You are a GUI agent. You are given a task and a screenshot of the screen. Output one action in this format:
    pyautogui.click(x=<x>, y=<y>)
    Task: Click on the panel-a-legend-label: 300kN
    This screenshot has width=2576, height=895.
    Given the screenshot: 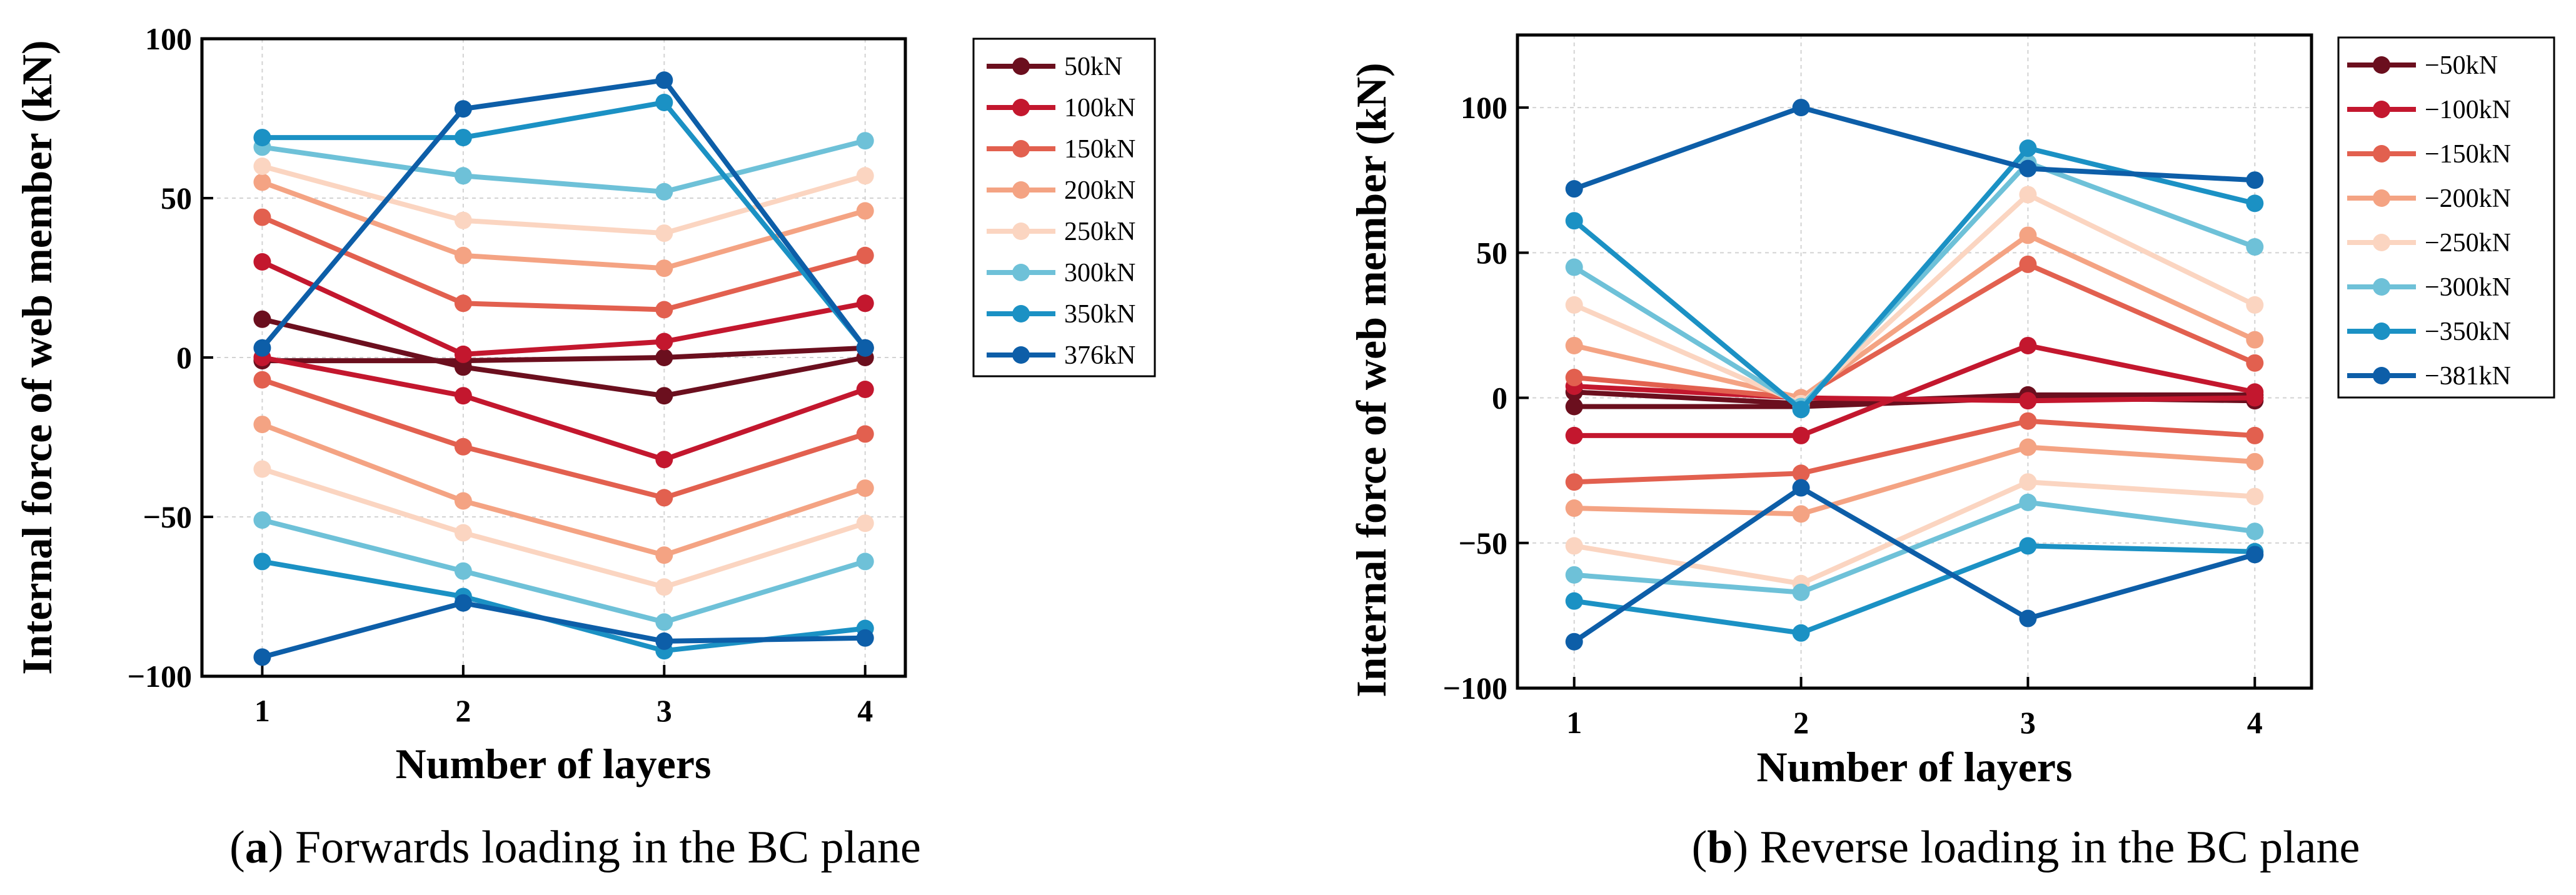 What is the action you would take?
    pyautogui.click(x=1099, y=273)
    